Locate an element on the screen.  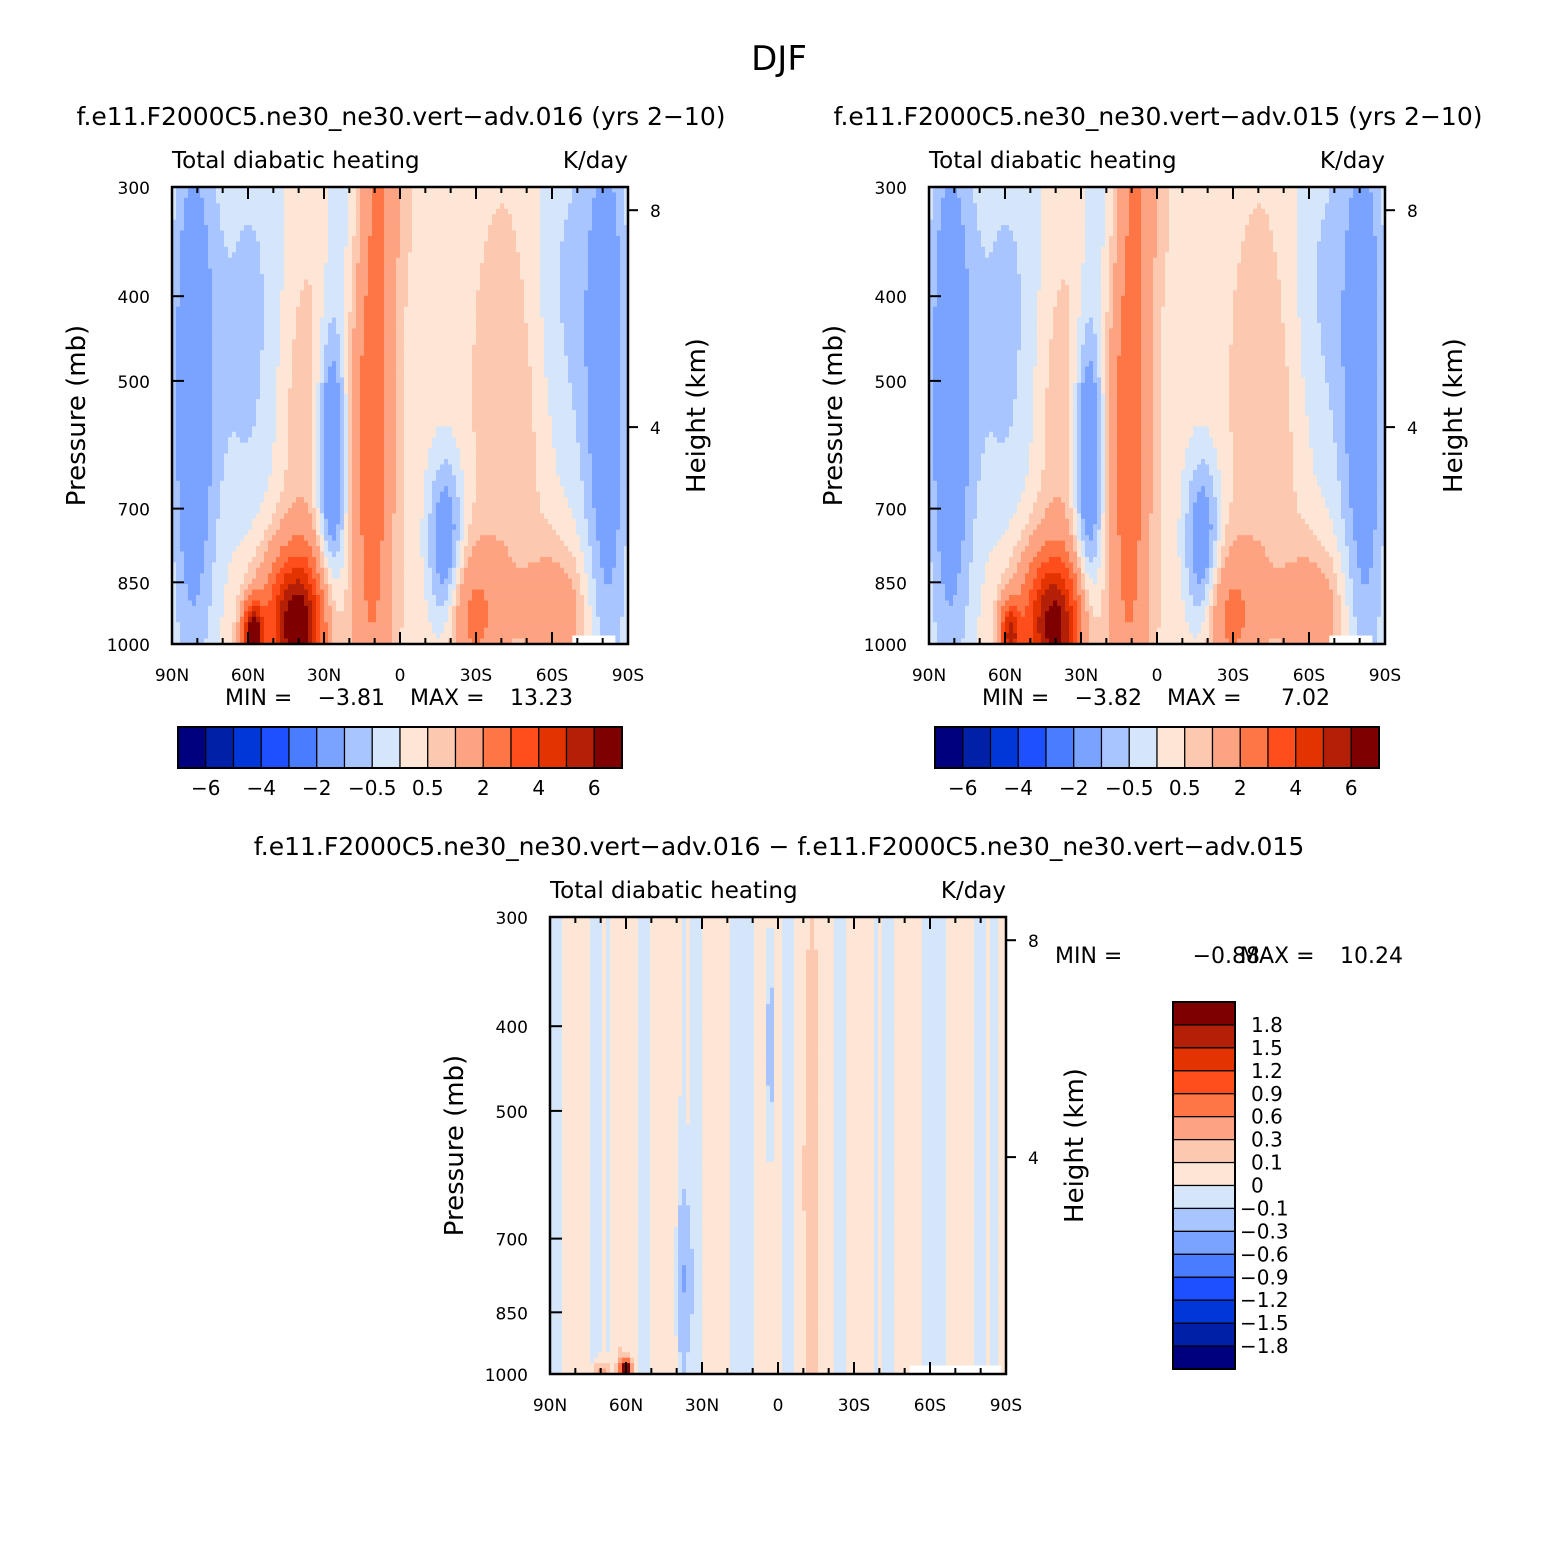
y-tick-label: 850 is located at coordinates (512, 1314).